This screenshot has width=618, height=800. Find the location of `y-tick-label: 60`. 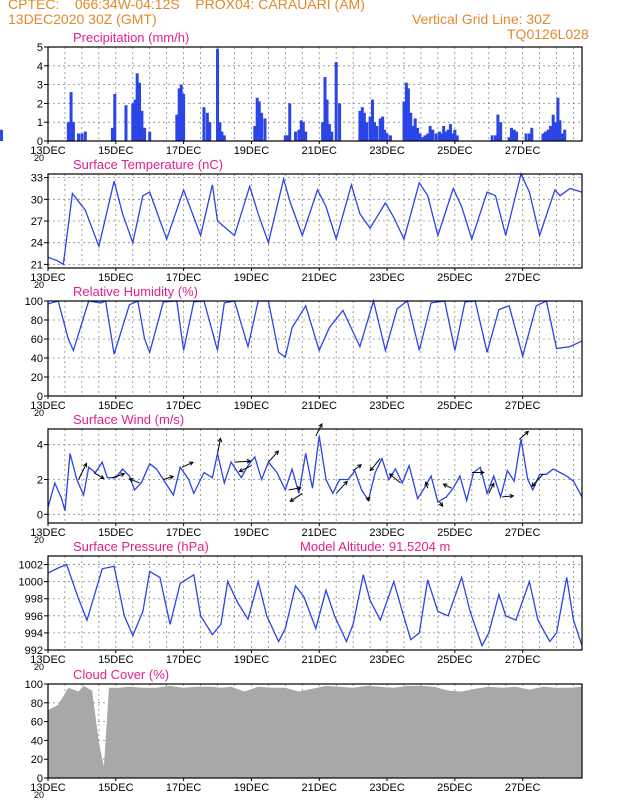

y-tick-label: 60 is located at coordinates (37, 340).